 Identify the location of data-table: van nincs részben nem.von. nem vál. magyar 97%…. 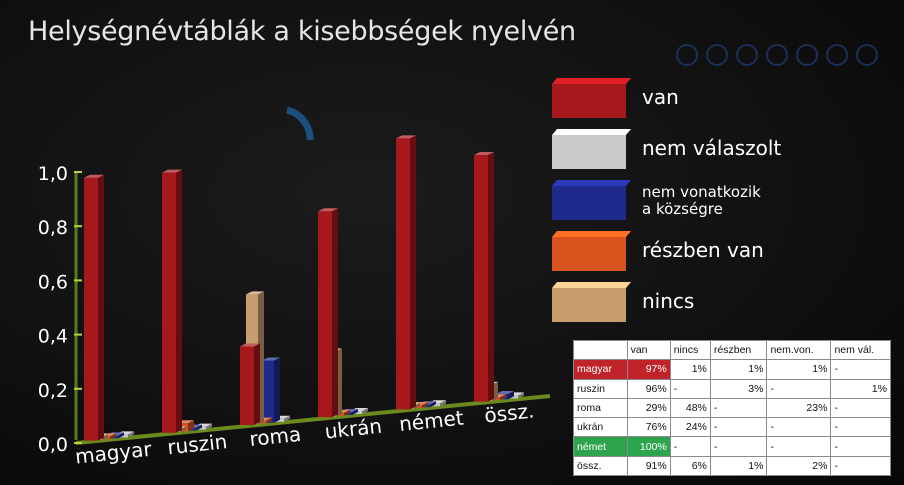
(732, 408).